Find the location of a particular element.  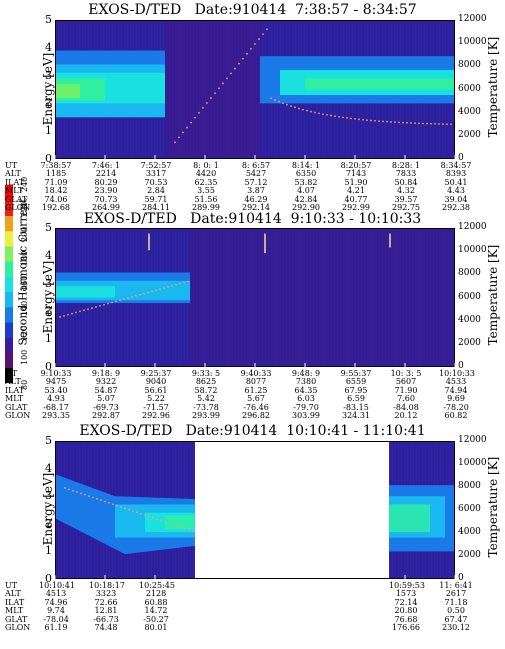

ephemeris-column: 10:10:41 4513 74.96 9.74 -78.04 61.19 is located at coordinates (57, 607).